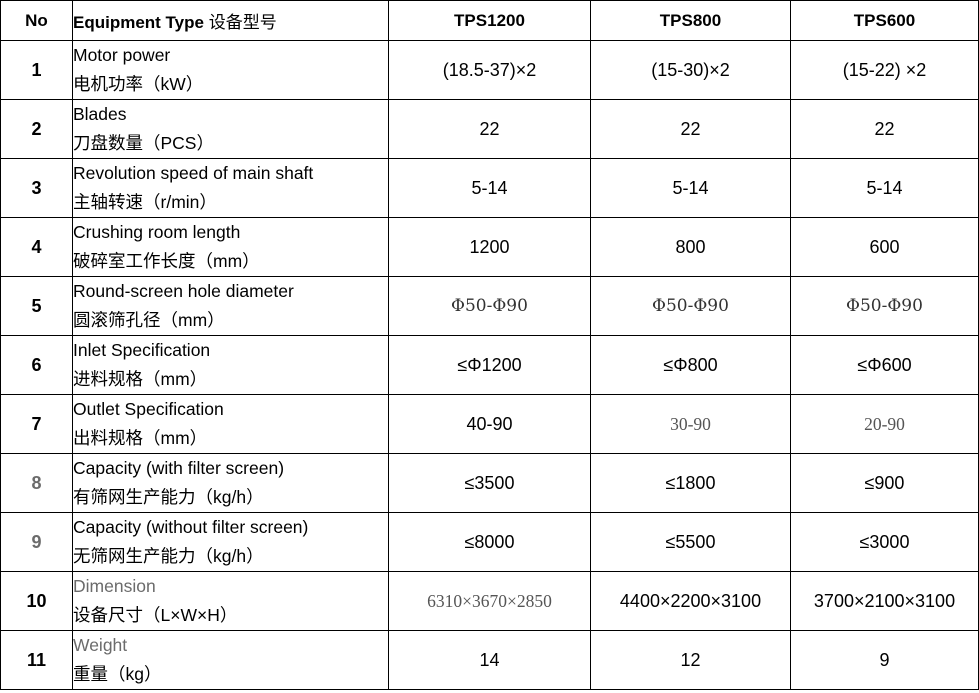 The image size is (979, 693). What do you see at coordinates (100, 114) in the screenshot?
I see `parameter-name-en: Blades` at bounding box center [100, 114].